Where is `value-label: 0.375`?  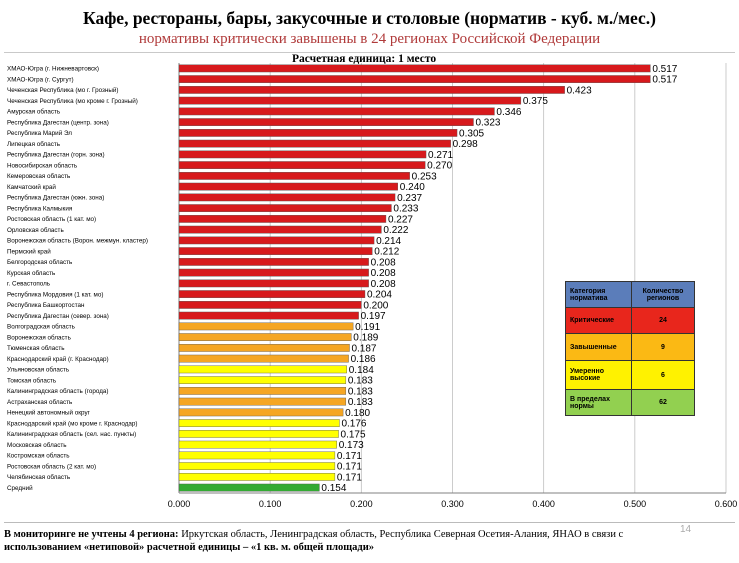 value-label: 0.375 is located at coordinates (535, 101).